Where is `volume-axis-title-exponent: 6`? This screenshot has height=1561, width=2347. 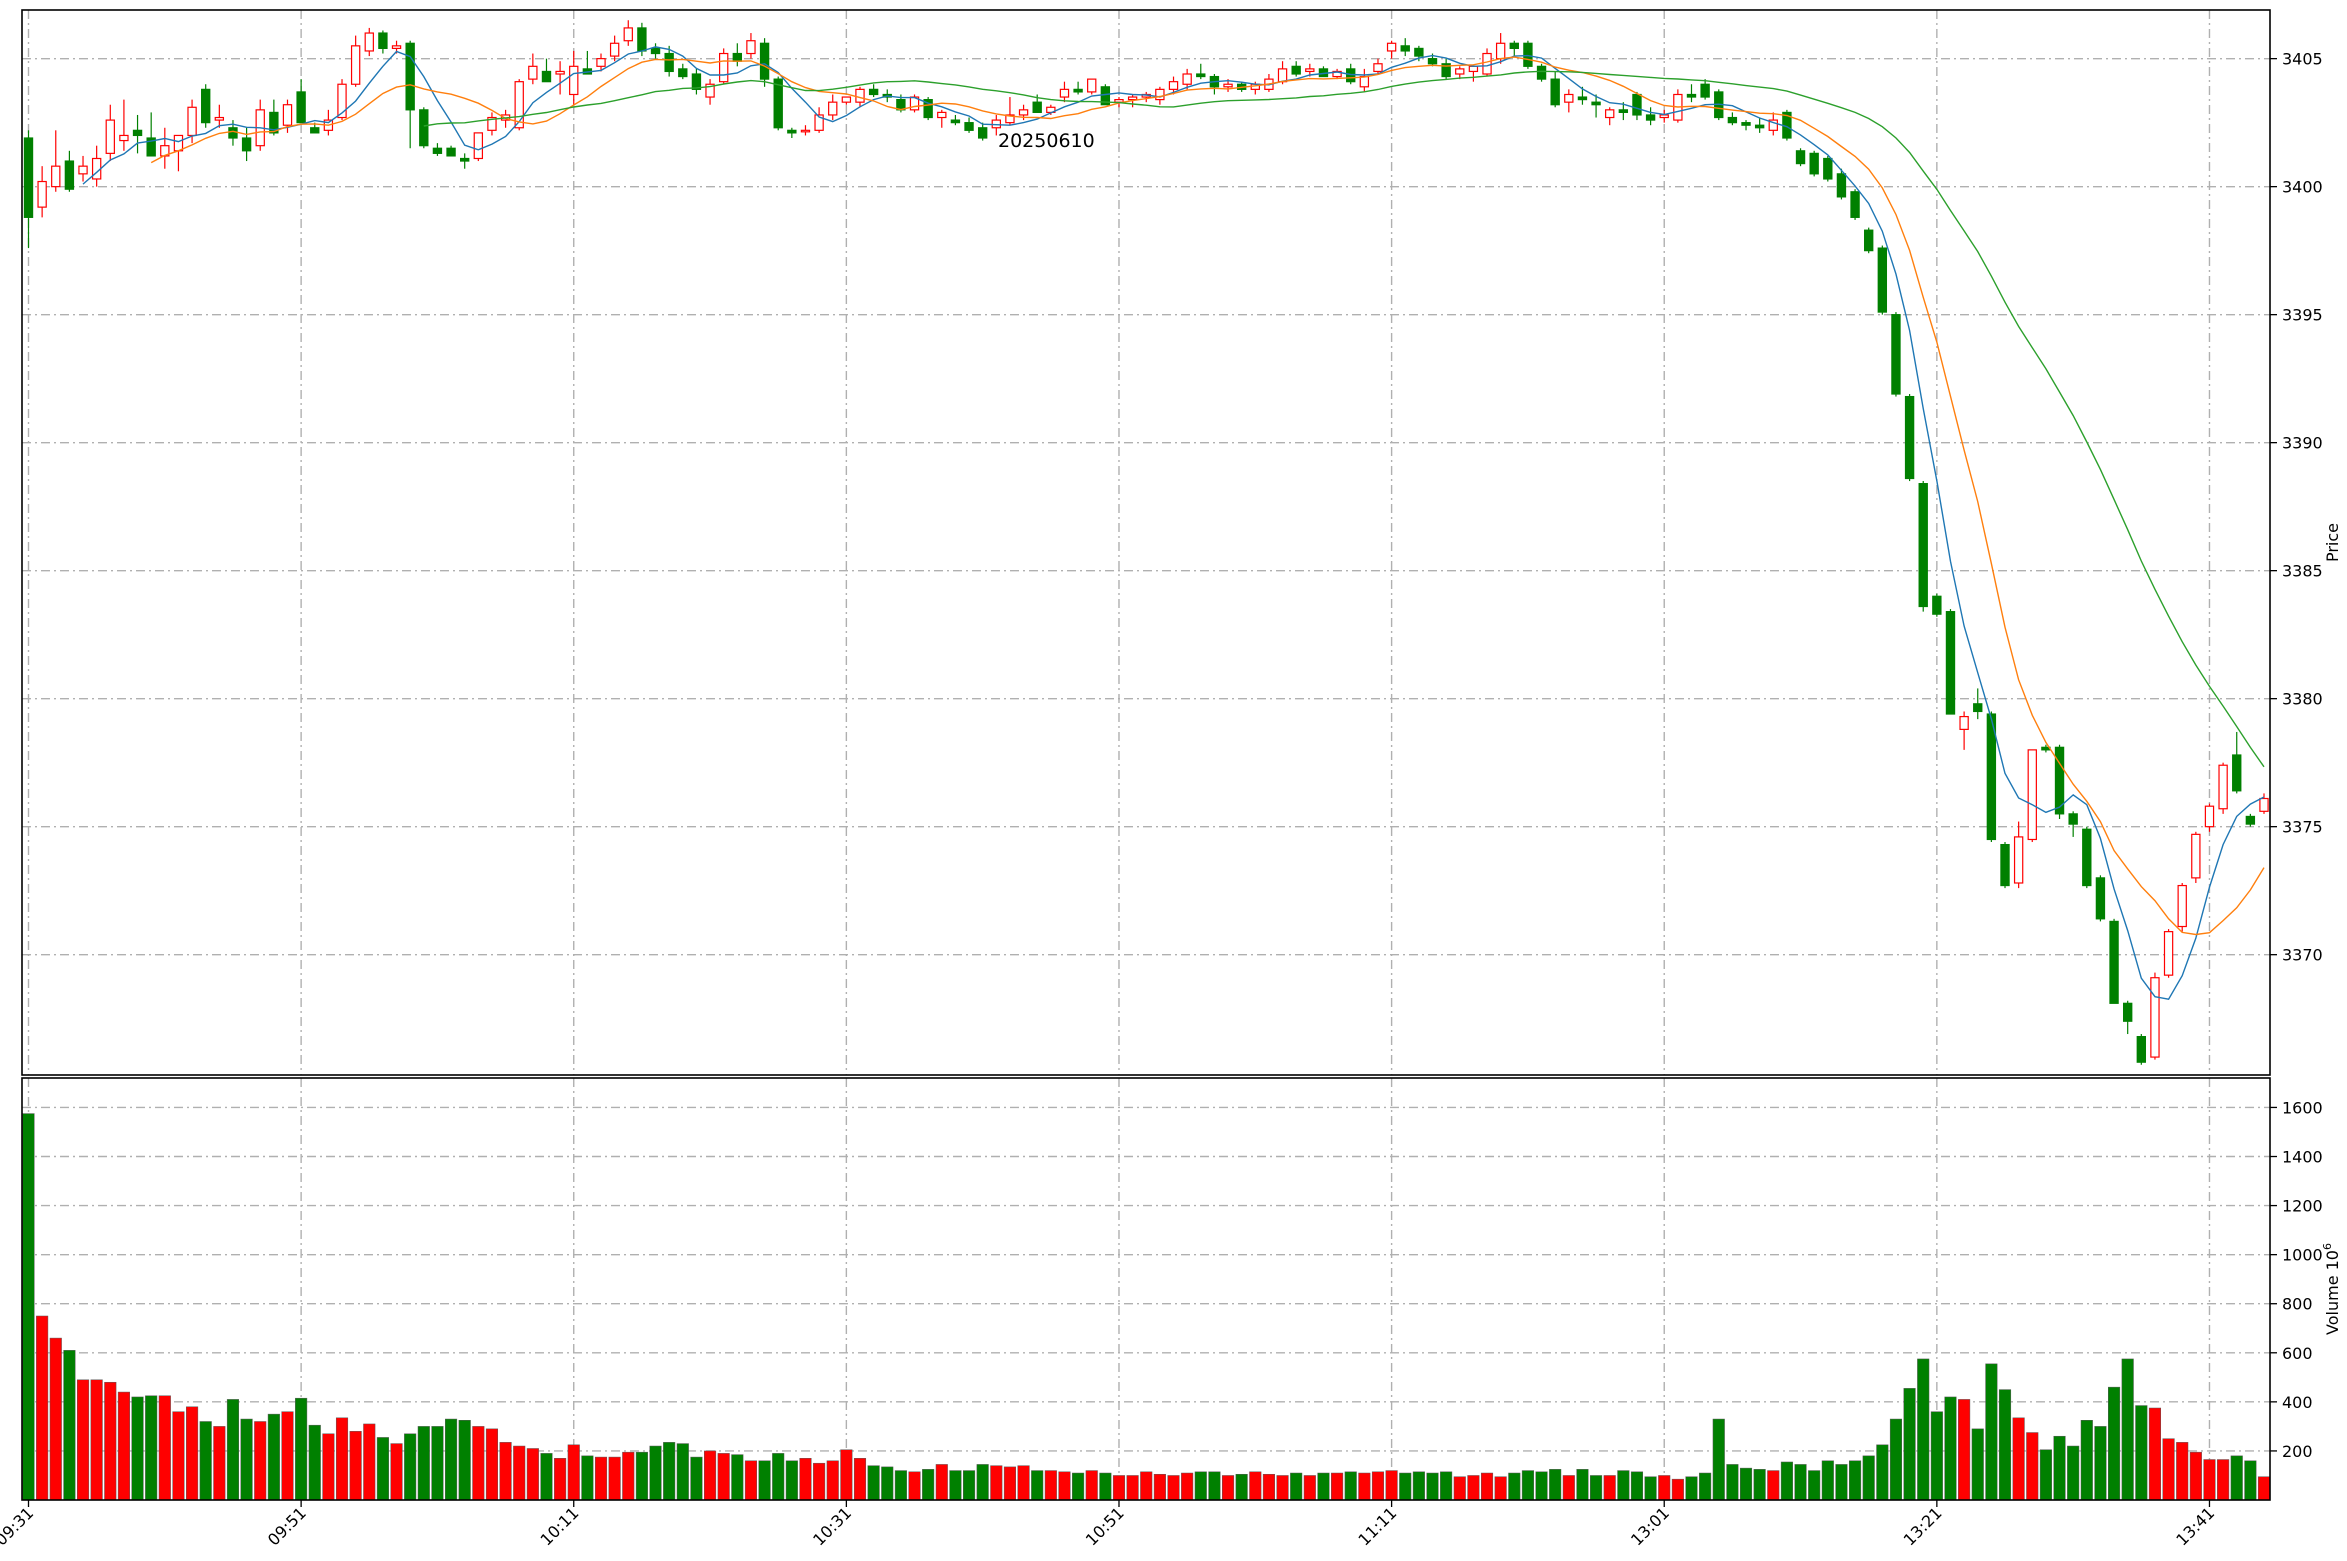
volume-axis-title-exponent: 6 is located at coordinates (2327, 1246).